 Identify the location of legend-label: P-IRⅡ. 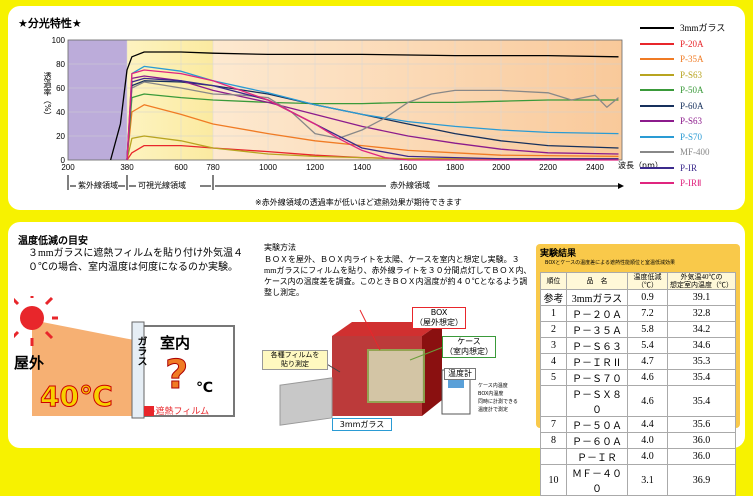
(691, 183).